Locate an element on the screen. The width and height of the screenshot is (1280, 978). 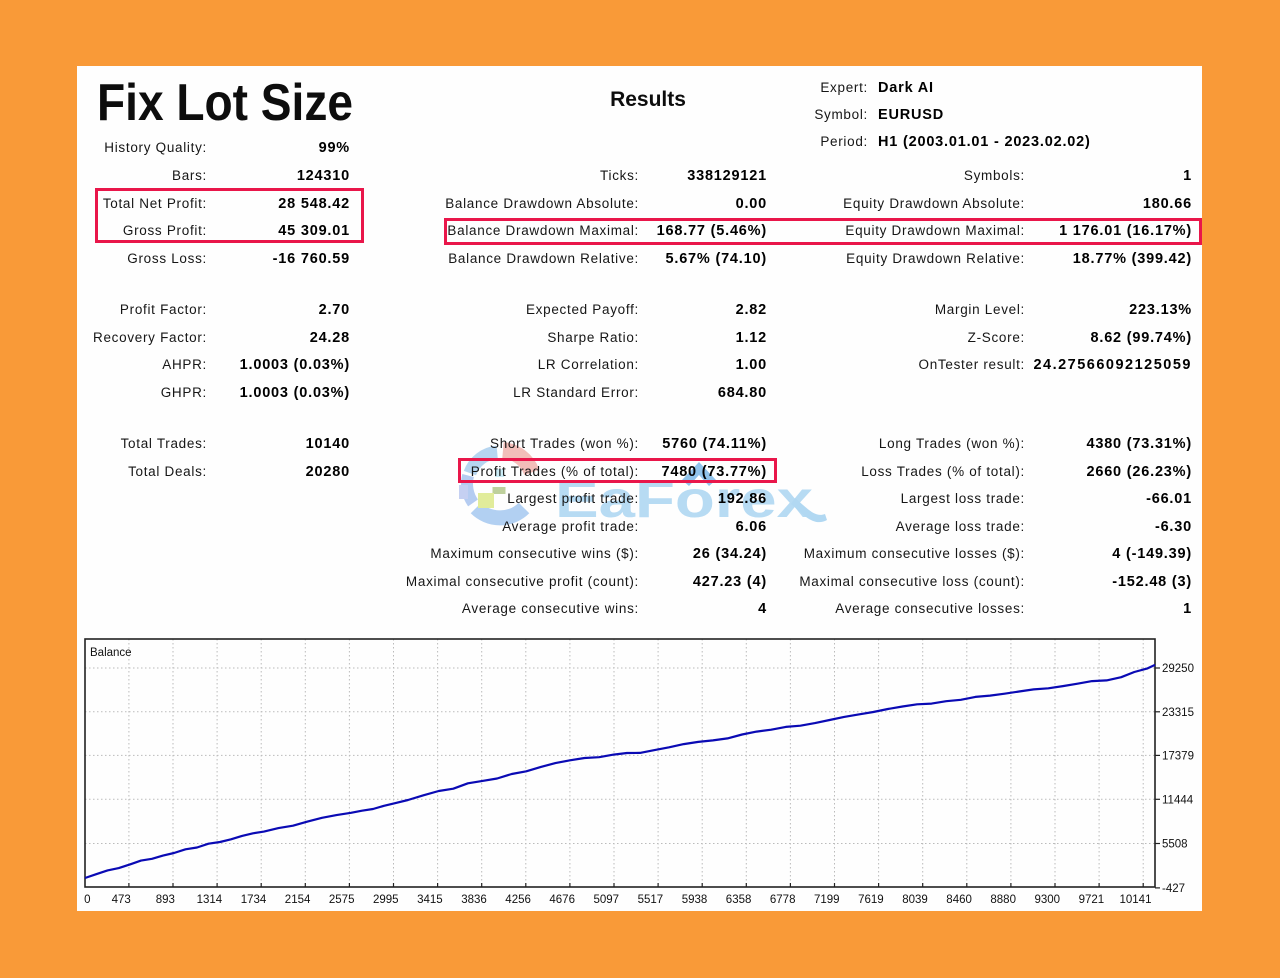
svg-text: 5097 is located at coordinates (607, 900).